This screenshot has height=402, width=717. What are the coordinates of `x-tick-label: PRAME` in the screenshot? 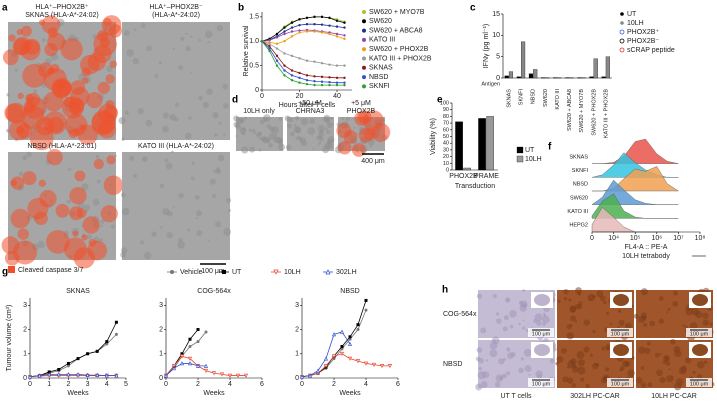 It's located at (486, 176).